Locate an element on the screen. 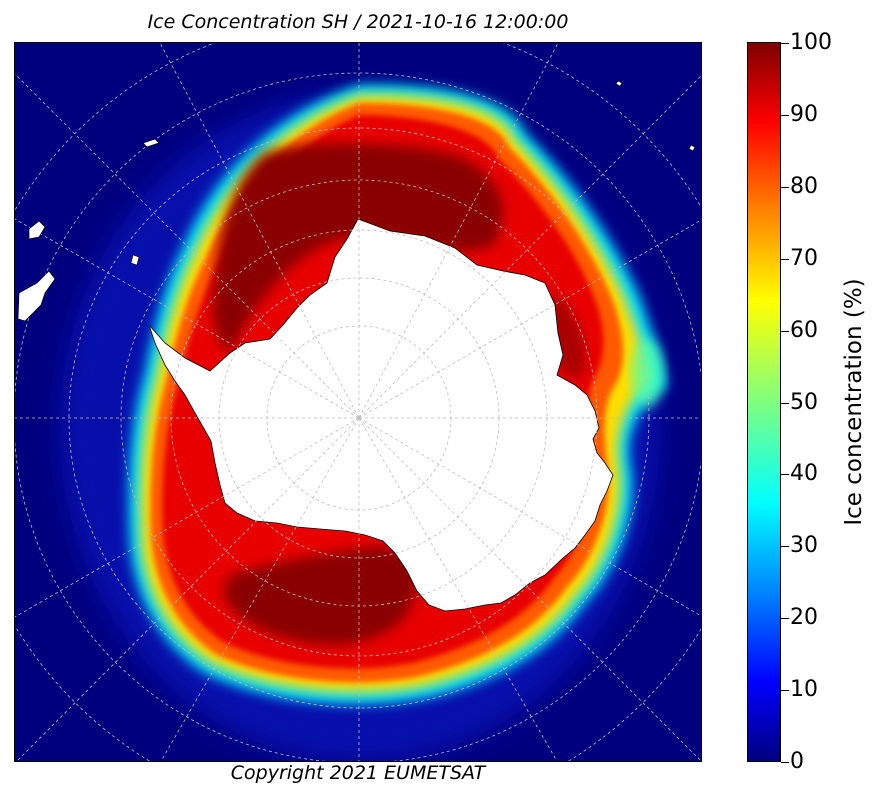  colorbar-tick-label: 0 is located at coordinates (797, 761).